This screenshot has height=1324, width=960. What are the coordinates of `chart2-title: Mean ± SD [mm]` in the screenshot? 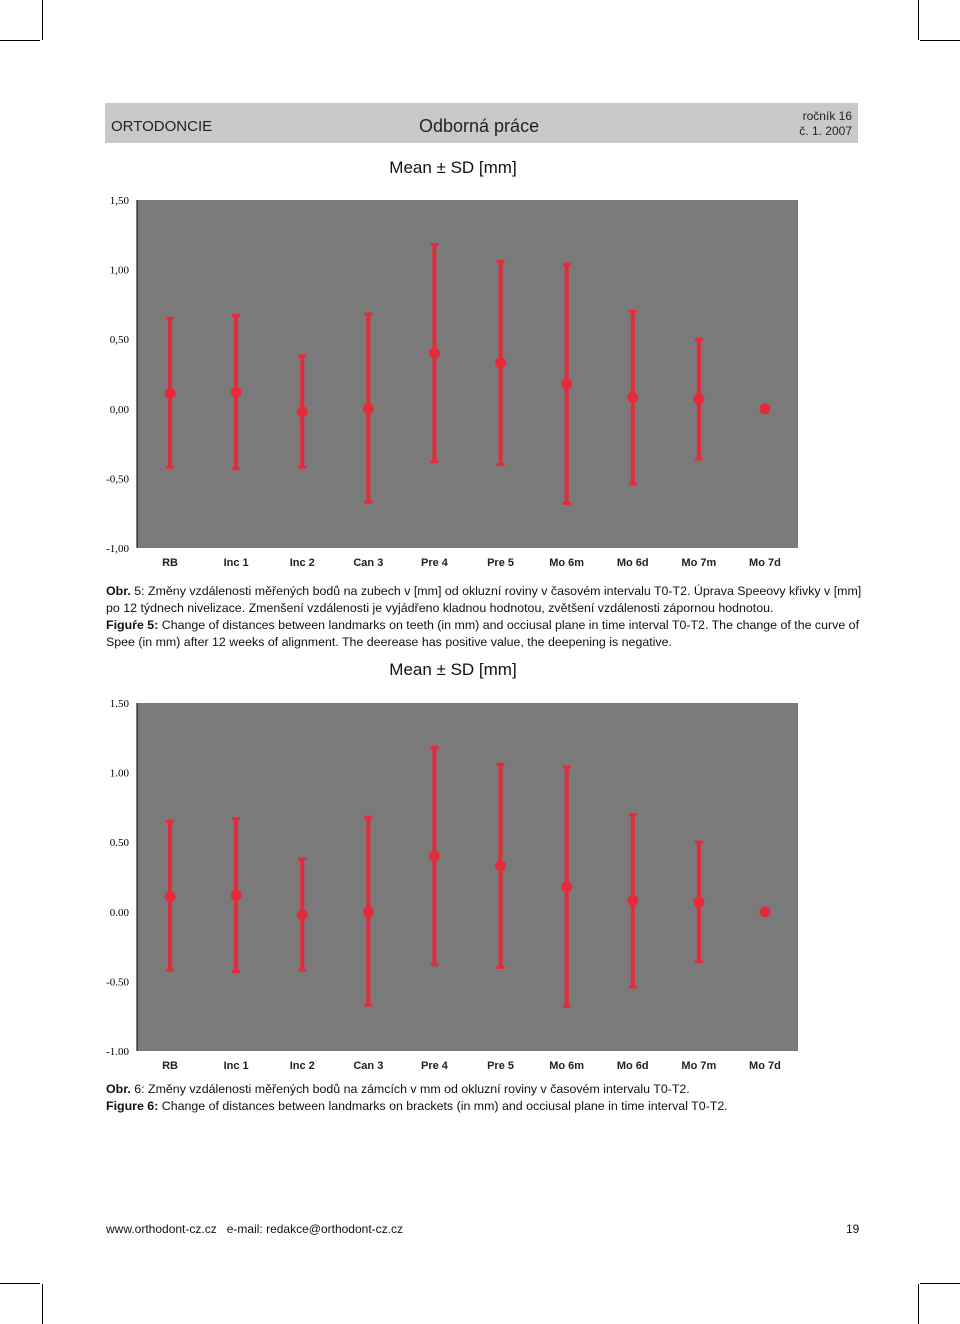 It's located at (453, 669).